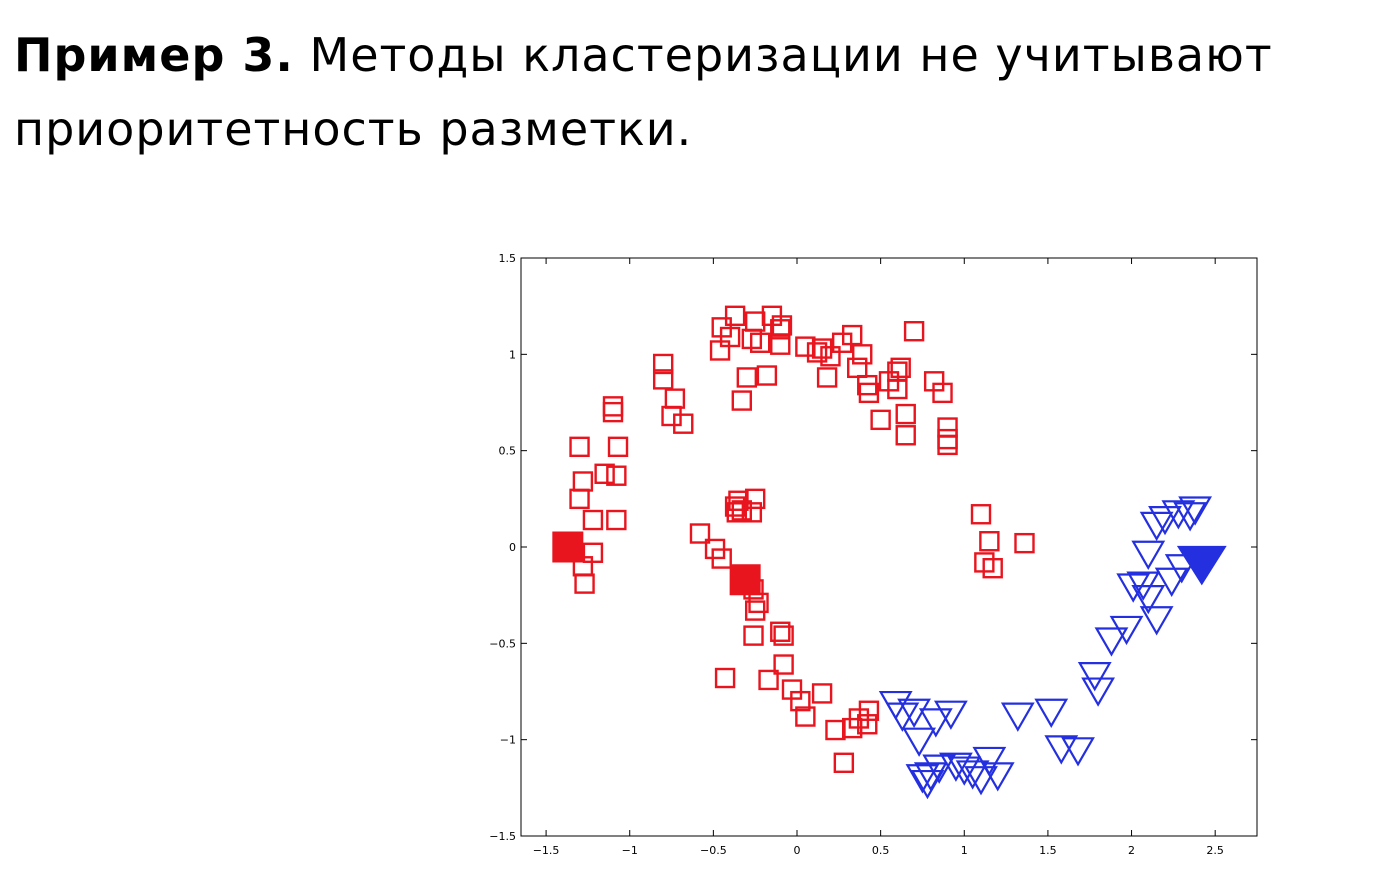  What do you see at coordinates (502, 643) in the screenshot?
I see `y-tick-label: −0.5` at bounding box center [502, 643].